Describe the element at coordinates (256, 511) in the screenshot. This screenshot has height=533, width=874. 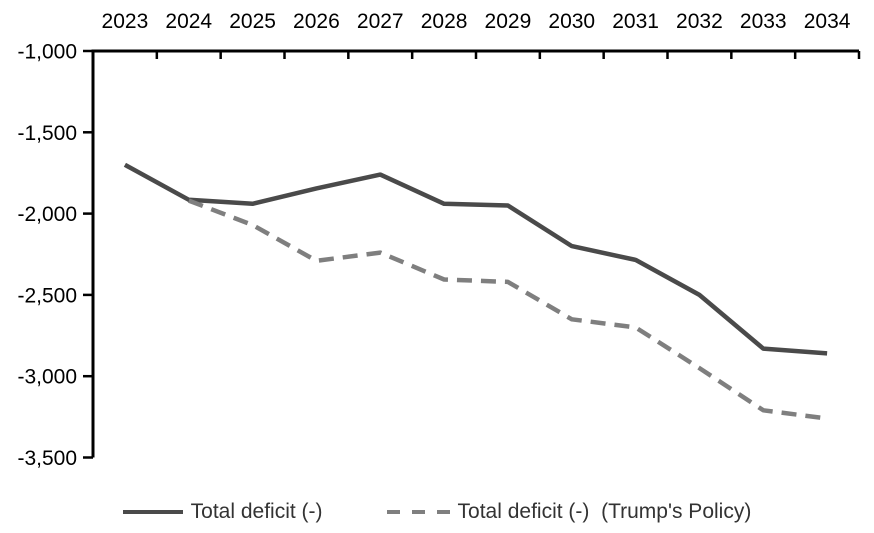
I see `legend-label-total-deficit: Total deficit (-)` at that location.